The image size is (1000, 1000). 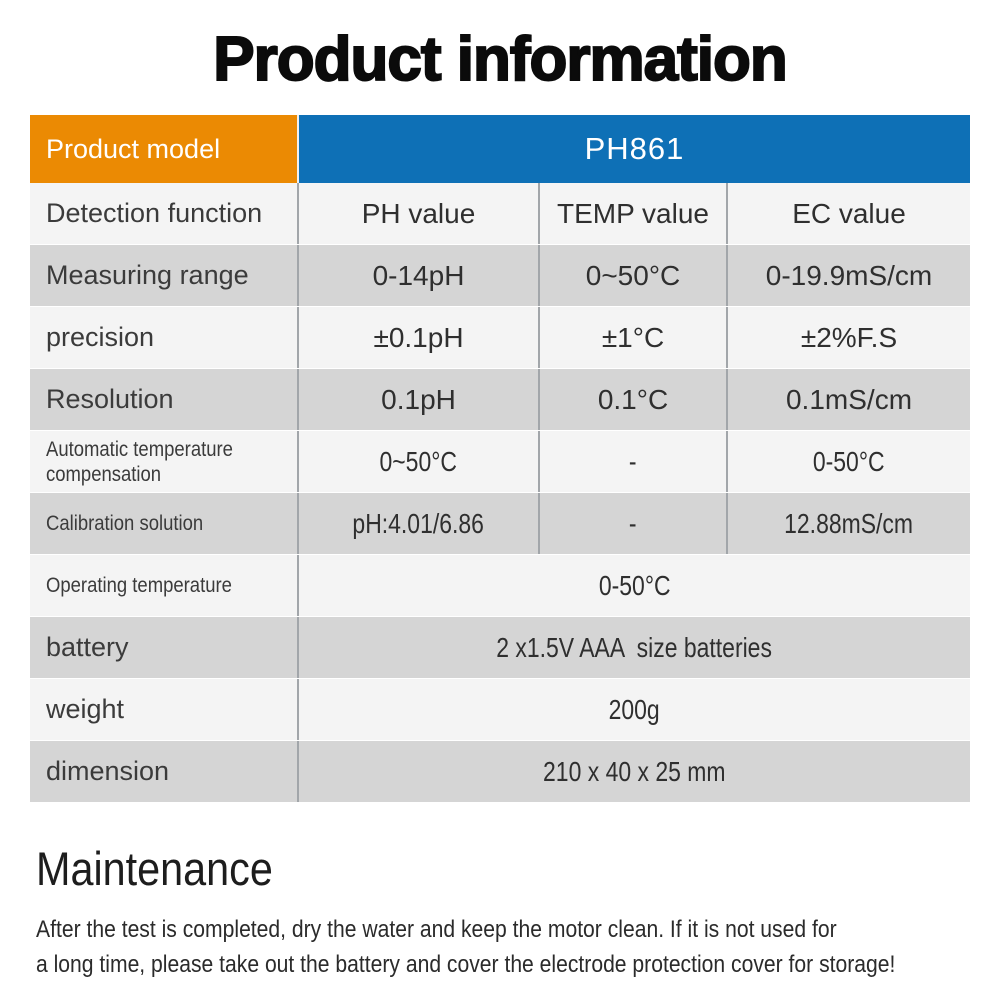 I want to click on row-value-ec: 12.88mS/cm, so click(x=848, y=523).